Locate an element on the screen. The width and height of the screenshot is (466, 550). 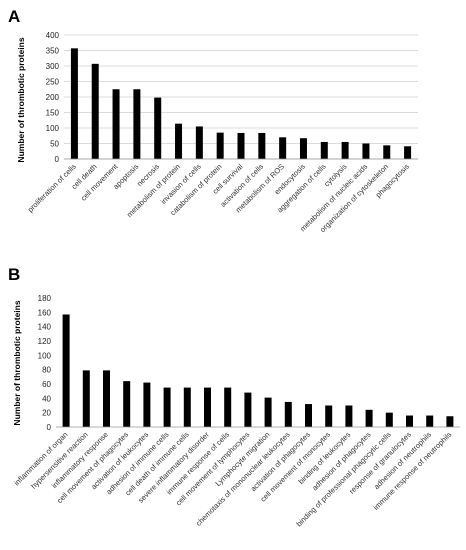
panel-a-bars is located at coordinates (241, 103).